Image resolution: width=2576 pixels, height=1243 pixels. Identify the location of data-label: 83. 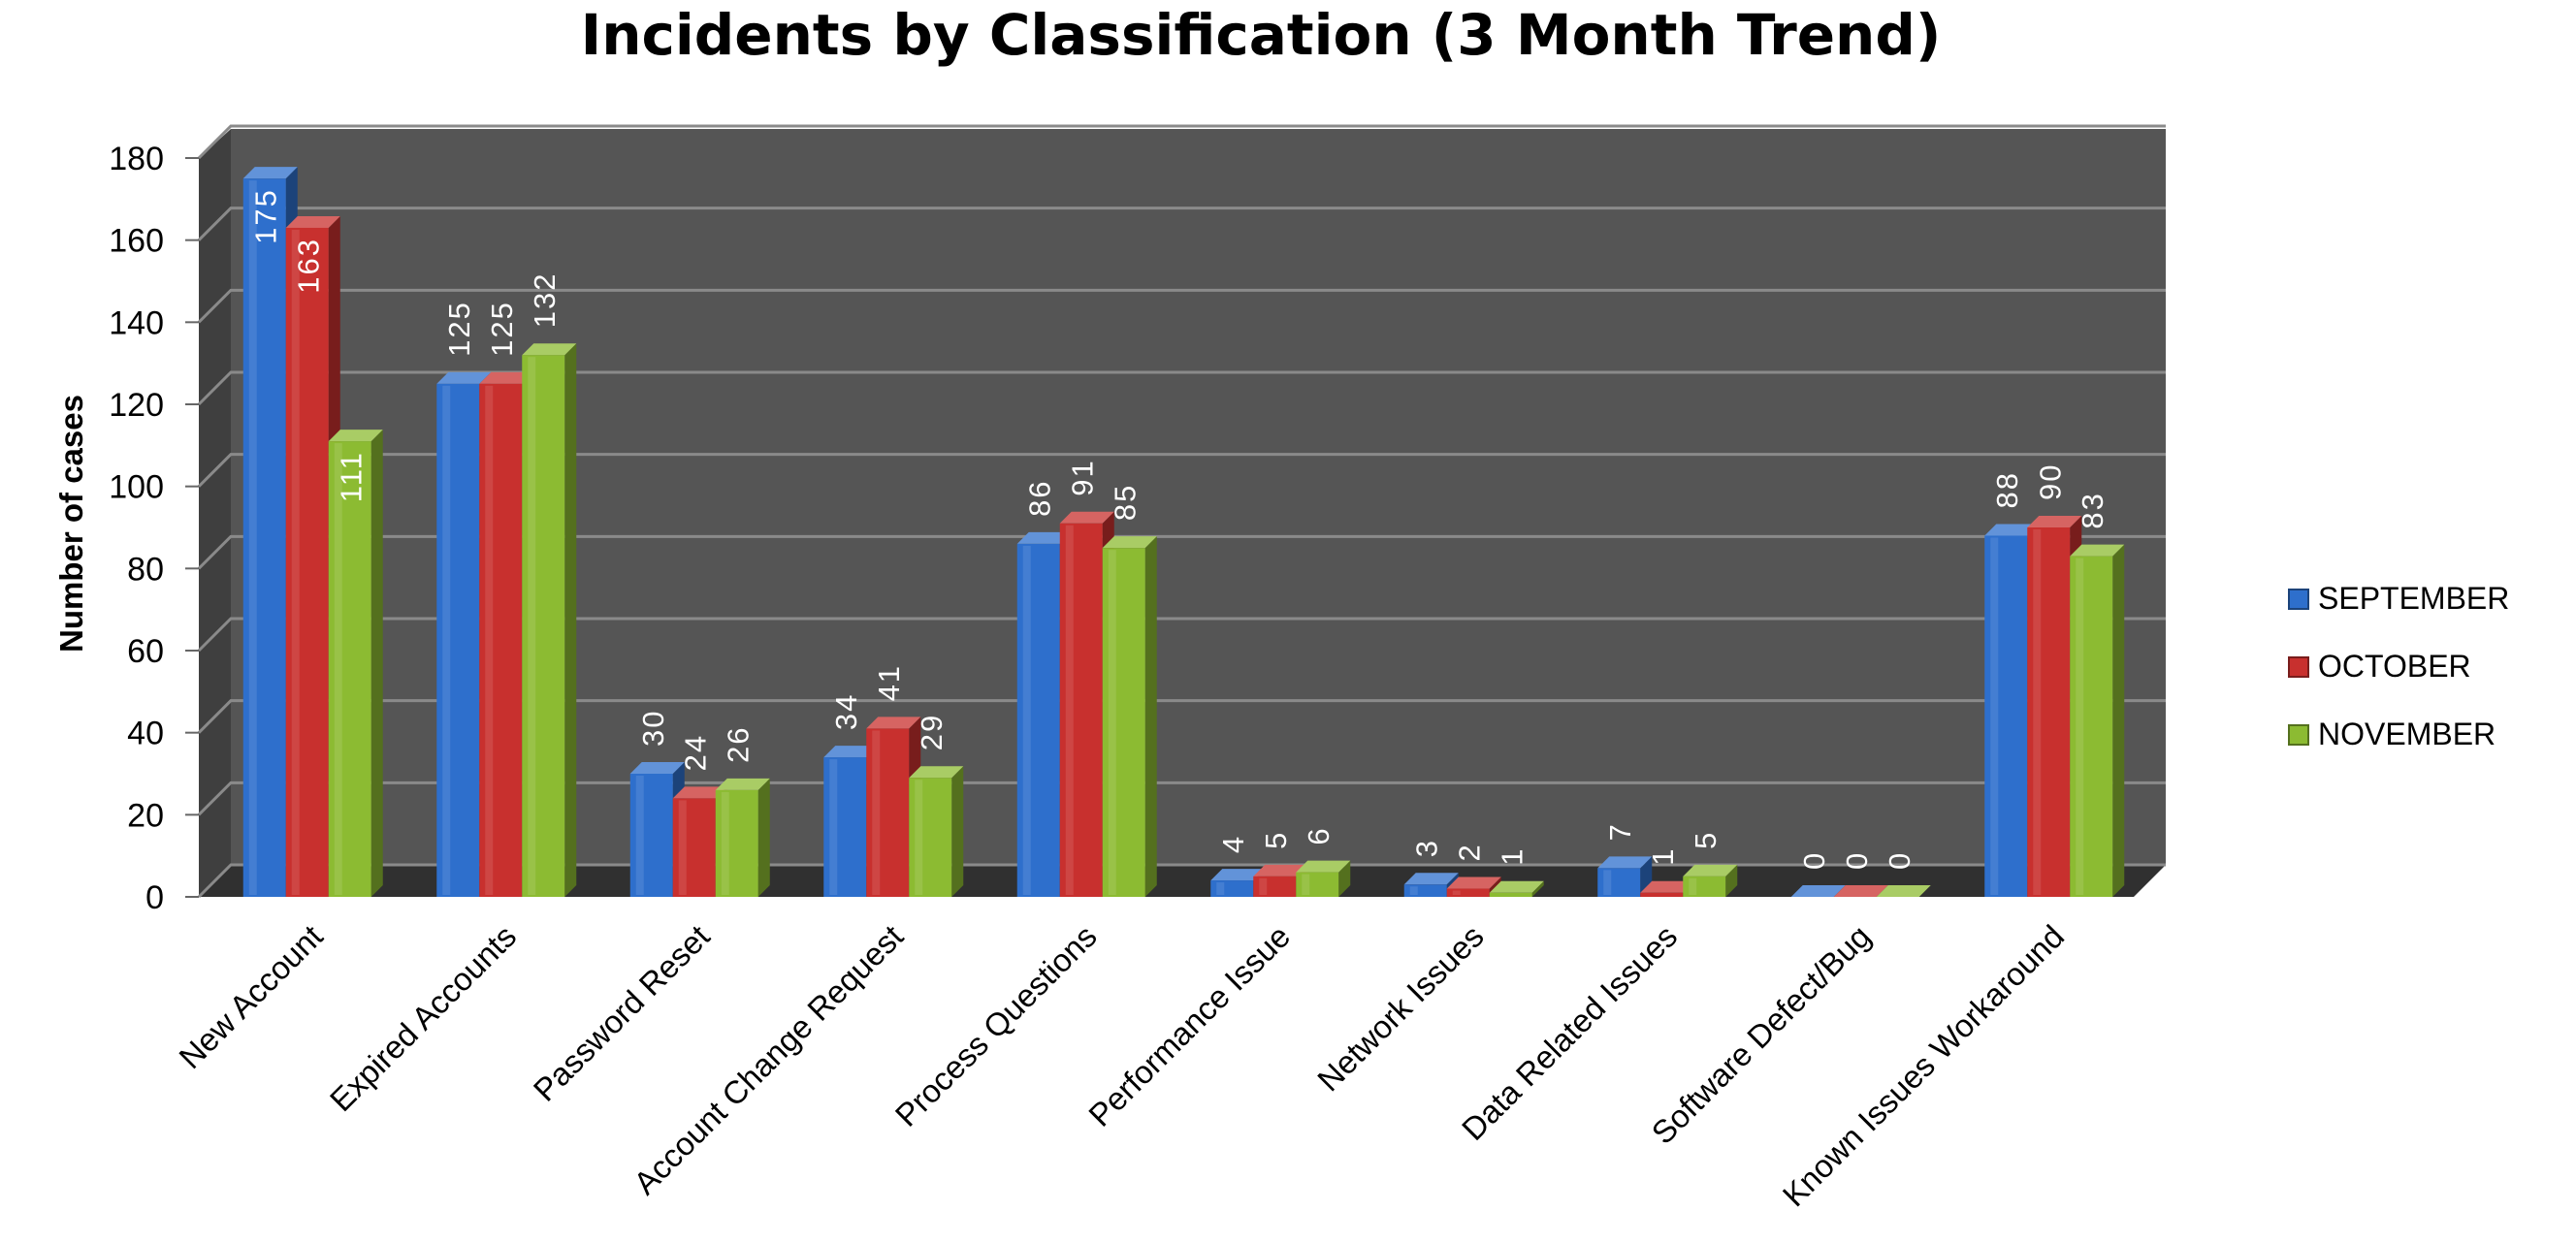
(2092, 510).